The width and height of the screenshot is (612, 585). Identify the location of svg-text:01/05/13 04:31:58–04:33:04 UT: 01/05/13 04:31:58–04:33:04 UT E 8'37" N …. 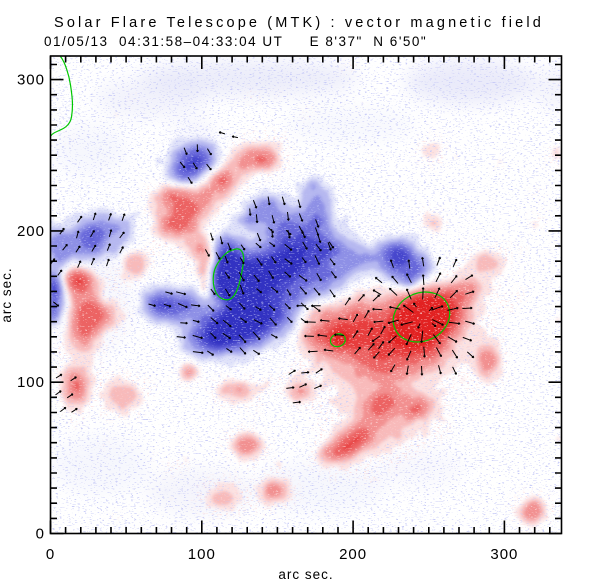
(235, 41).